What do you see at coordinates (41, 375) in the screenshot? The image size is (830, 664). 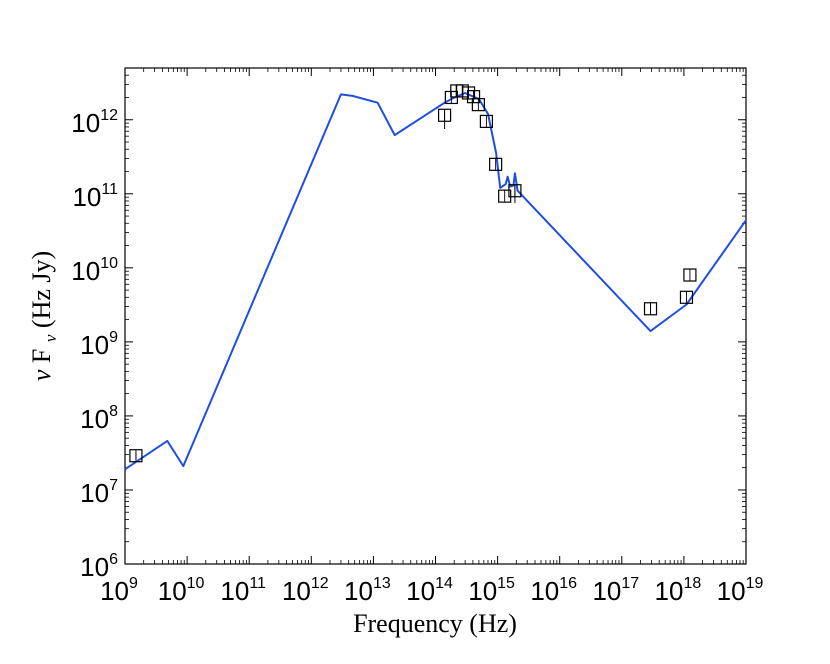 I see `y-axis-title-nu: ν` at bounding box center [41, 375].